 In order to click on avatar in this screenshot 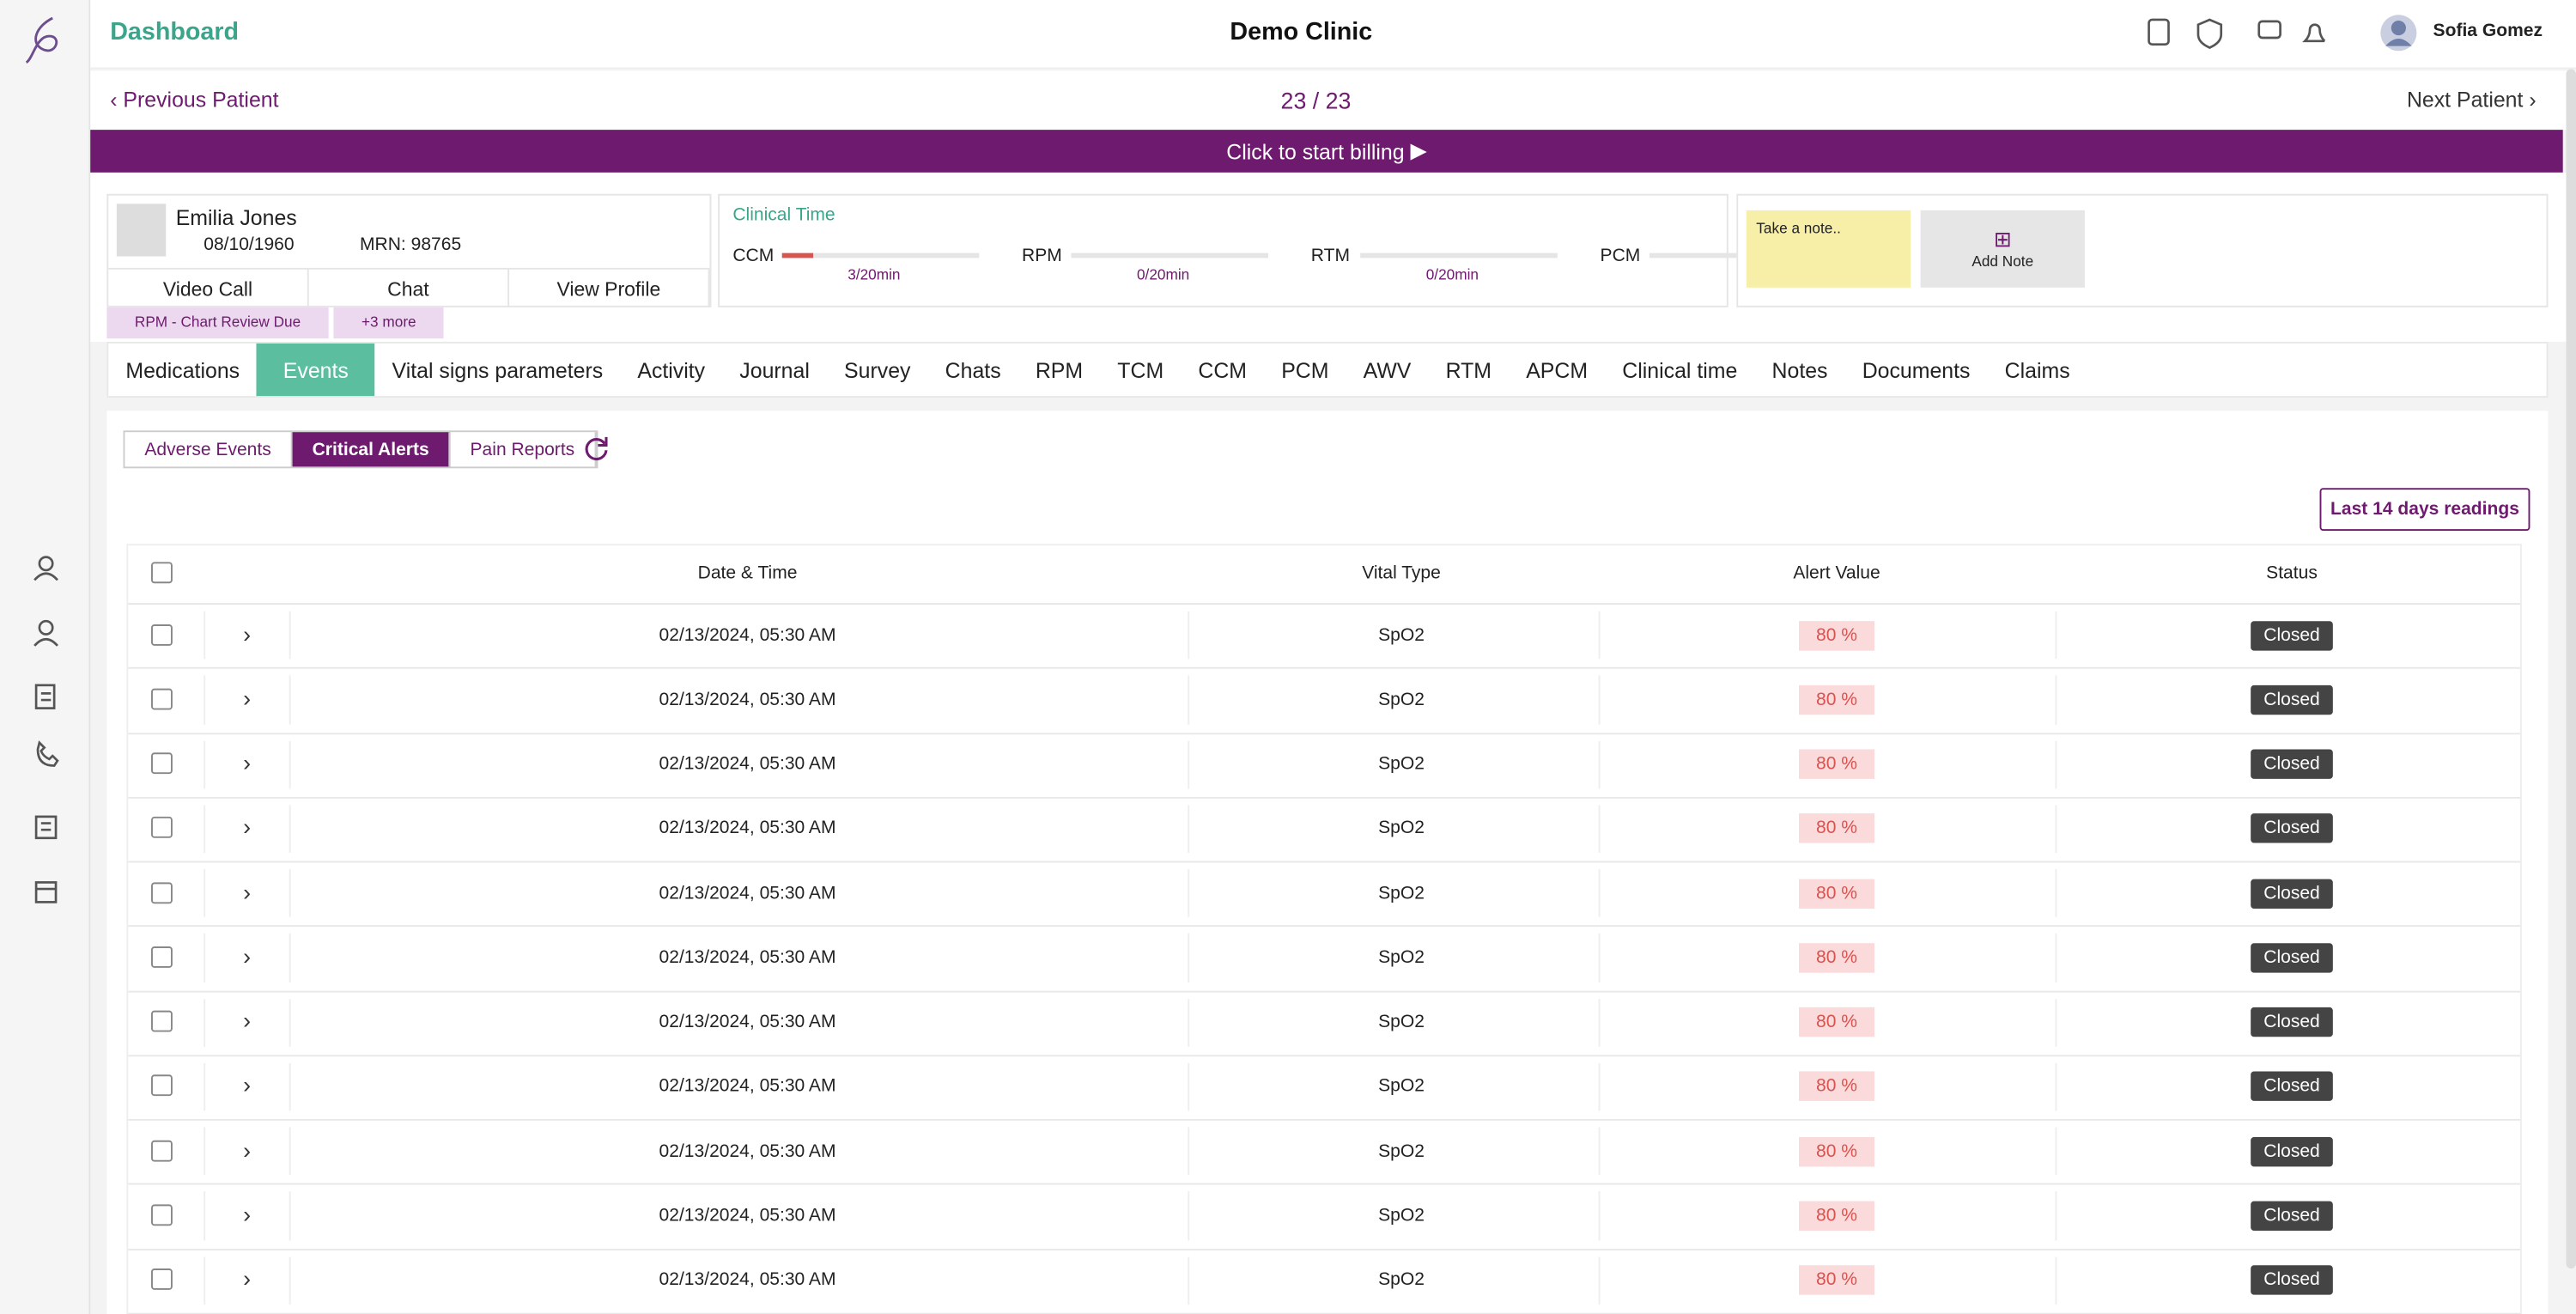, I will do `click(2398, 32)`.